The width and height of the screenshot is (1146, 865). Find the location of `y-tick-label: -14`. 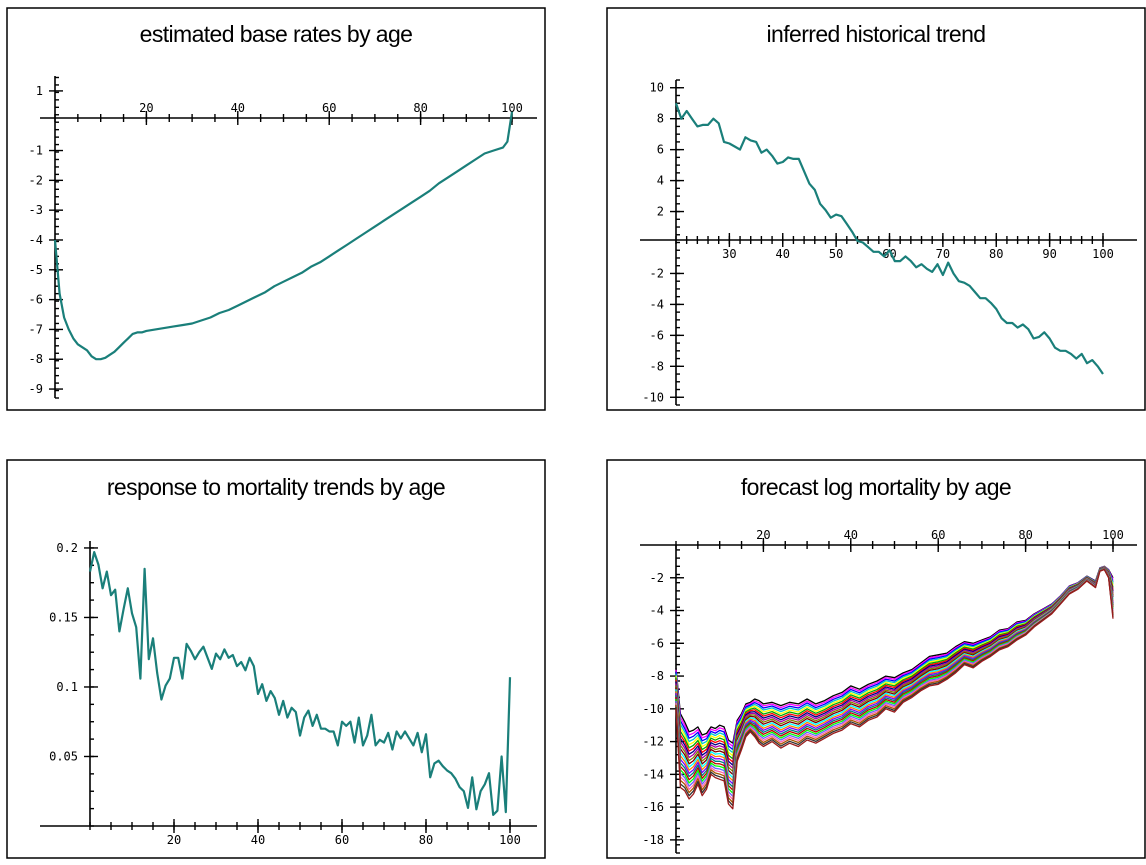

y-tick-label: -14 is located at coordinates (653, 774).